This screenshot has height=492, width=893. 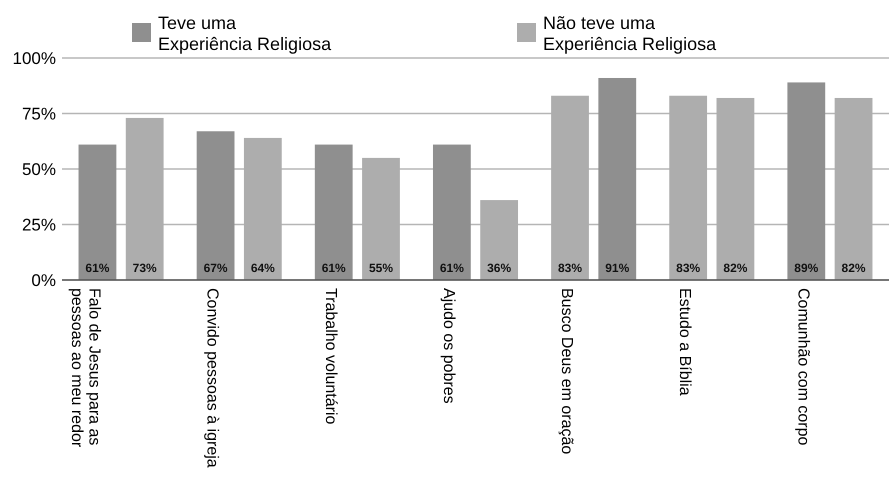 What do you see at coordinates (630, 33) in the screenshot?
I see `legend-label: Não teve uma Experiência Religiosa` at bounding box center [630, 33].